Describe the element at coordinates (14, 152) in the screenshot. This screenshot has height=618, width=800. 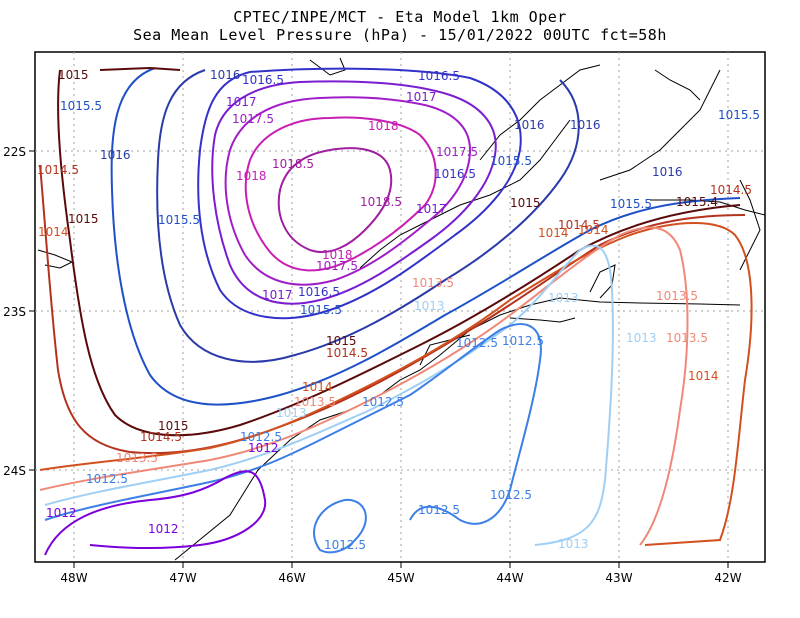
I see `y-tick-22s: 22S` at that location.